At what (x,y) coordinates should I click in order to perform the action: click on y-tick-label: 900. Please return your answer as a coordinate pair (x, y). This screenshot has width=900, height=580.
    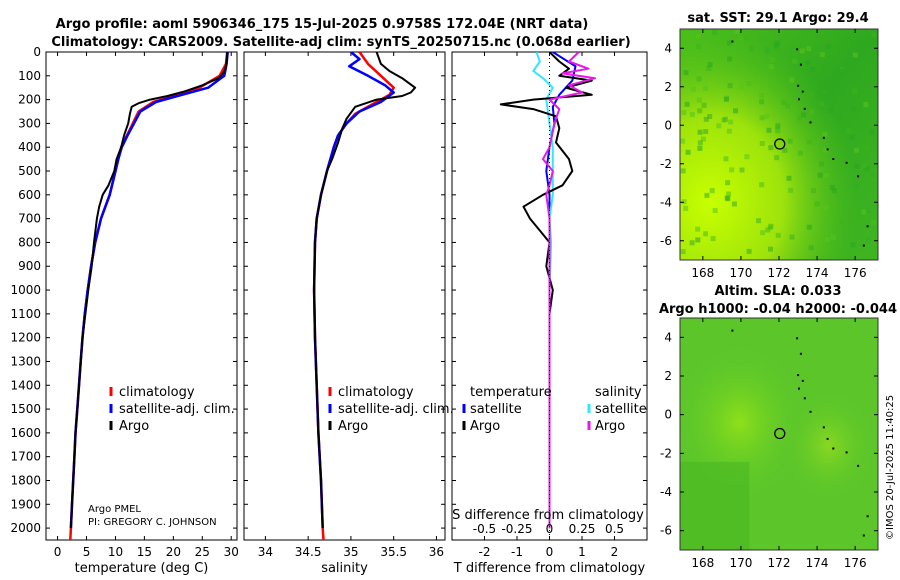
    Looking at the image, I should click on (29, 266).